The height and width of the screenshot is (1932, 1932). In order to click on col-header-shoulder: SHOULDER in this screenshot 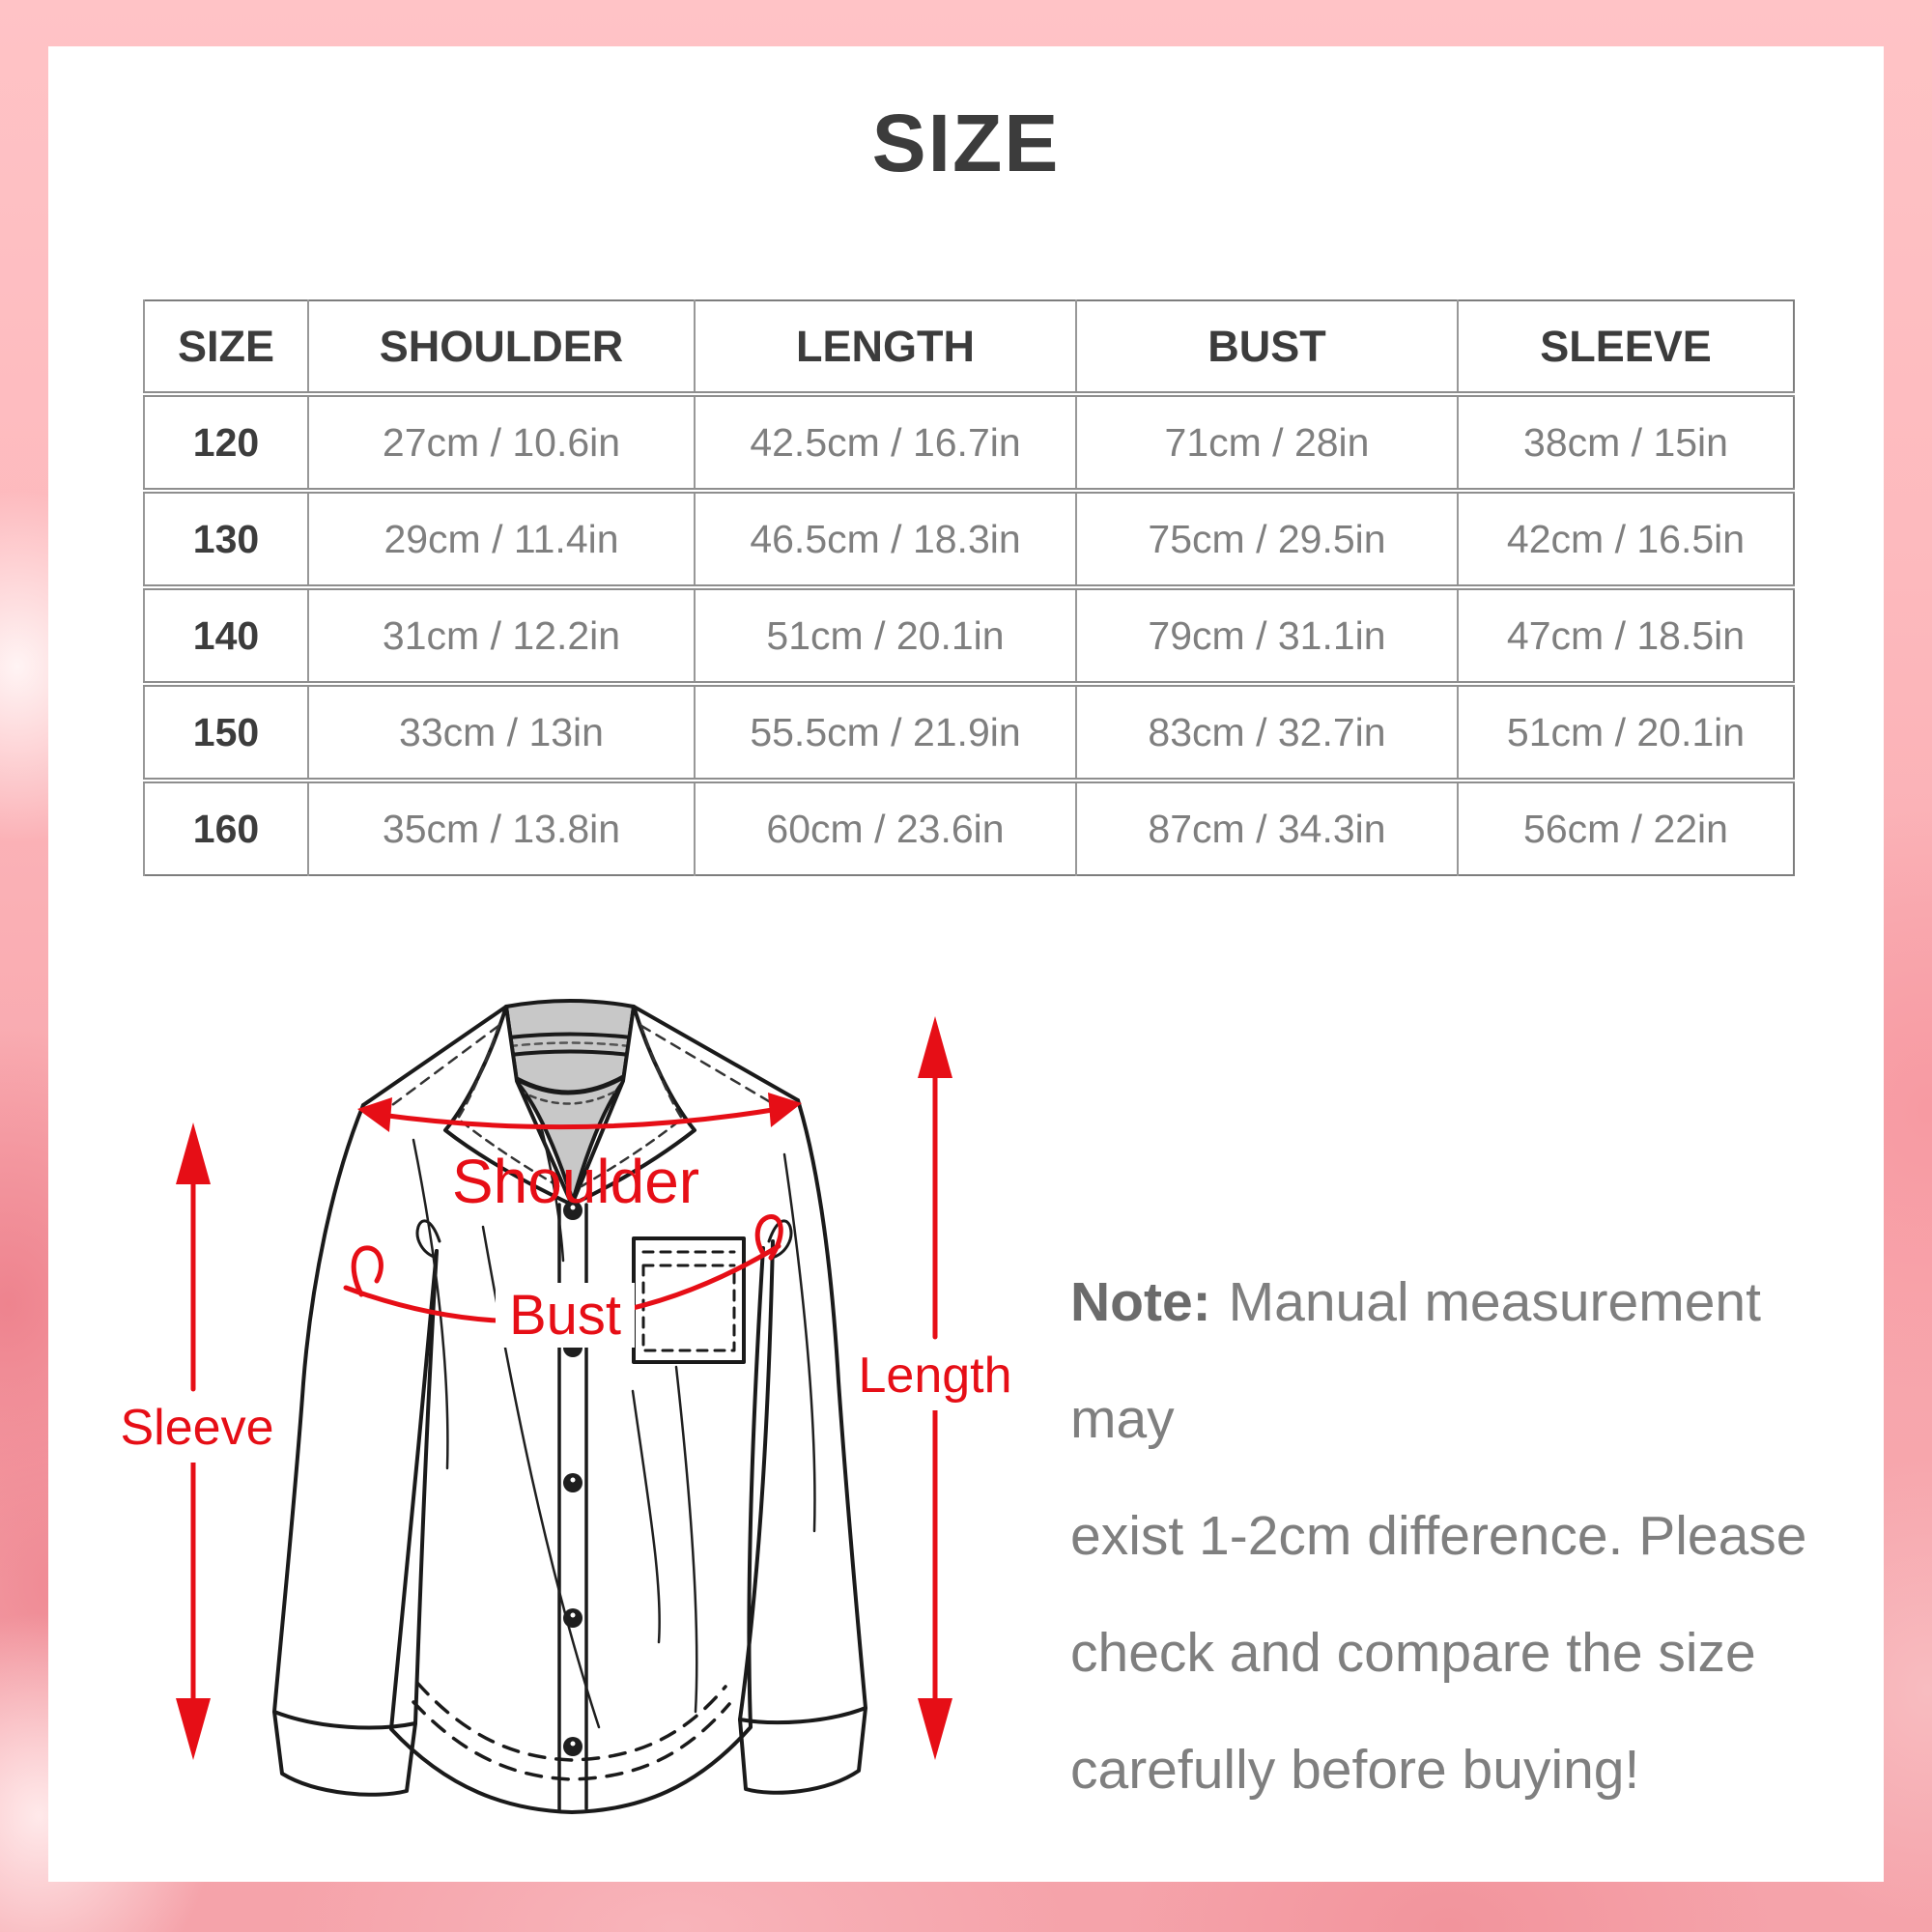, I will do `click(501, 348)`.